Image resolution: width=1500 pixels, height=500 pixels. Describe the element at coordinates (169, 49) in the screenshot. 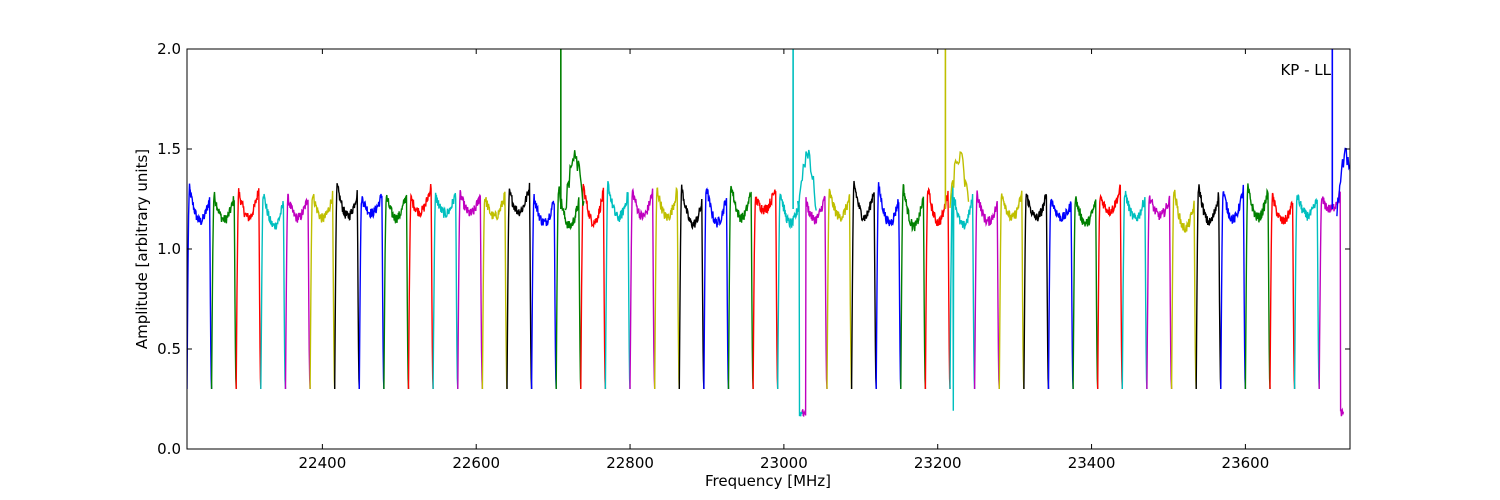

I see `y-tick-label: 2.0` at that location.